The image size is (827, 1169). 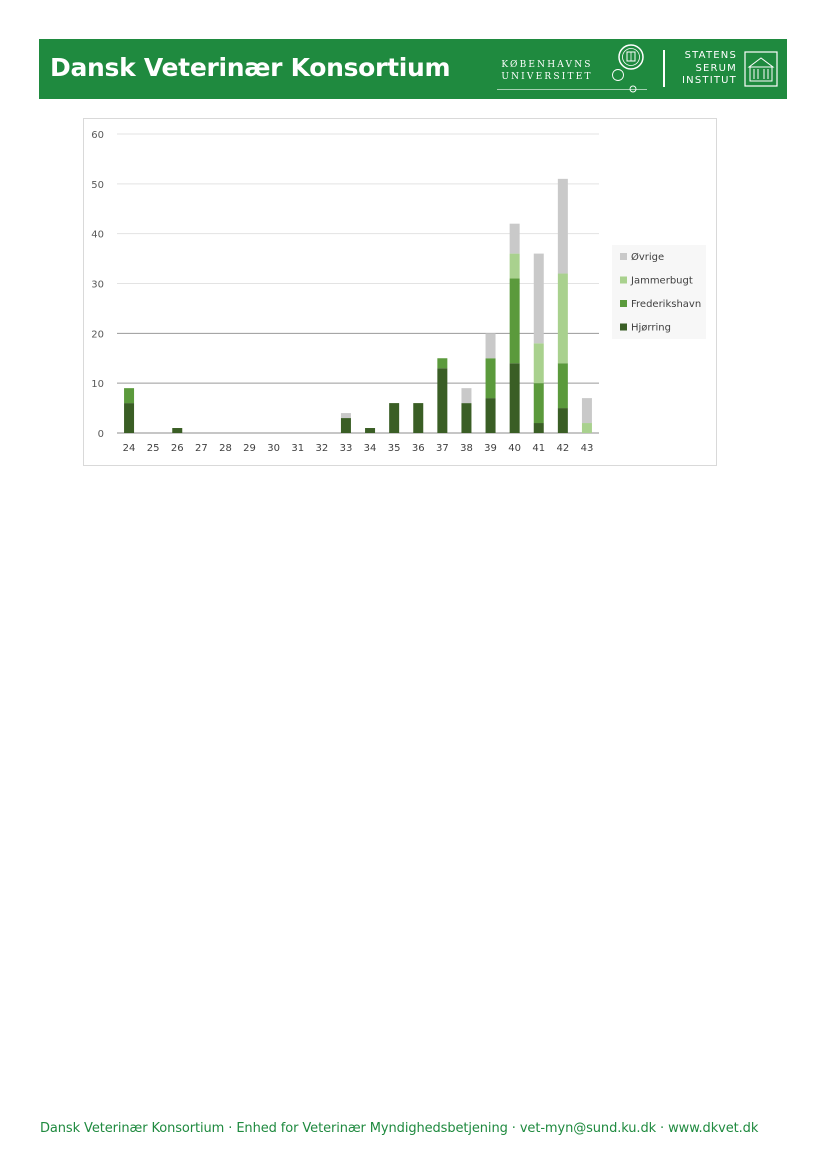 I want to click on y-tick-label: 20, so click(x=97, y=334).